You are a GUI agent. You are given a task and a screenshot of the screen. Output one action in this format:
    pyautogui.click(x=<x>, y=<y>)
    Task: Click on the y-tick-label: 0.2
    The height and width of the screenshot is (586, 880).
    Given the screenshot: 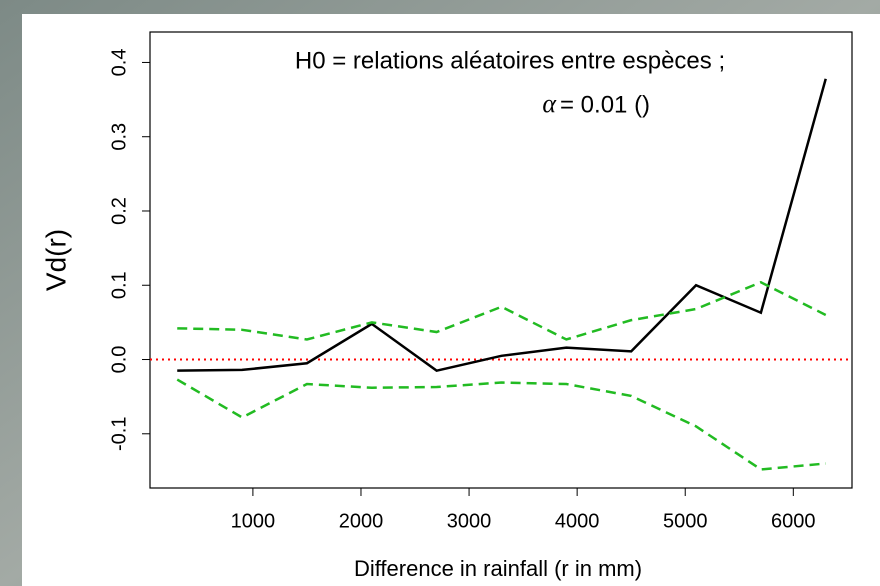 What is the action you would take?
    pyautogui.click(x=119, y=211)
    